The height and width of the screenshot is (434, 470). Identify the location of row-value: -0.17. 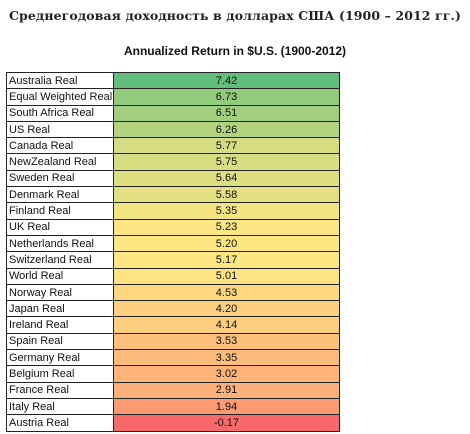
(226, 423).